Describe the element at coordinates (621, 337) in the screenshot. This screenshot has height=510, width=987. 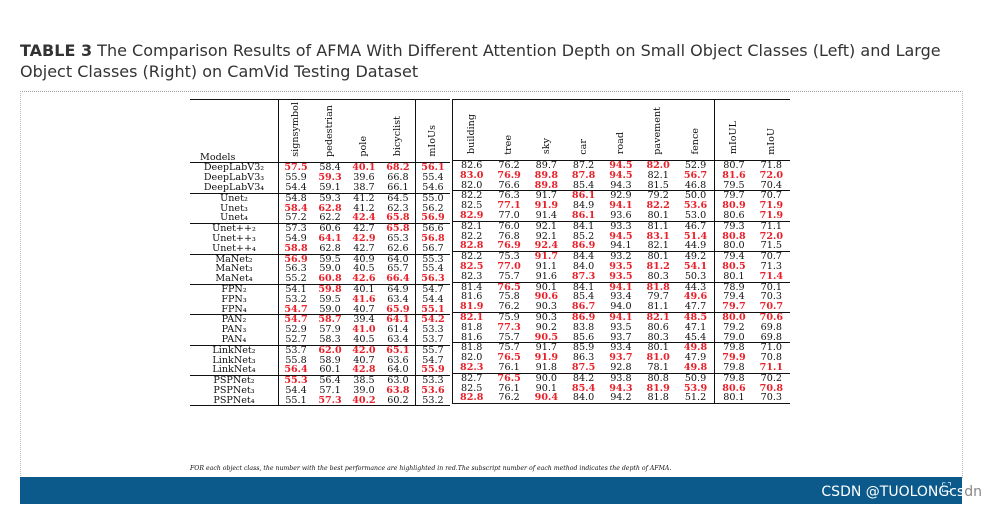
I see `table-row: 81.6 75.7 90.5 85.6 93.7 80.3 45.4 79.0 69.8` at that location.